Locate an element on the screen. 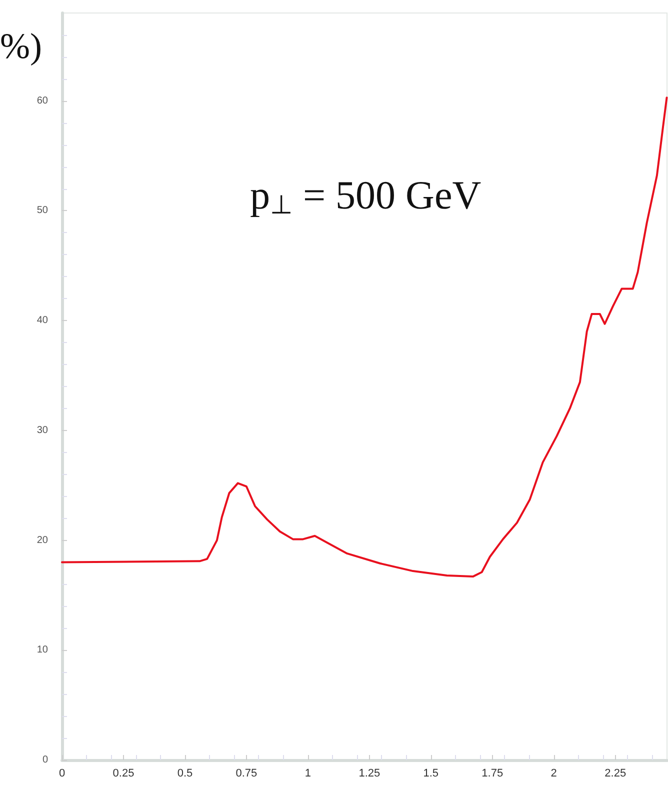 Image resolution: width=668 pixels, height=786 pixels. x-tick-label: 0.25 is located at coordinates (123, 774).